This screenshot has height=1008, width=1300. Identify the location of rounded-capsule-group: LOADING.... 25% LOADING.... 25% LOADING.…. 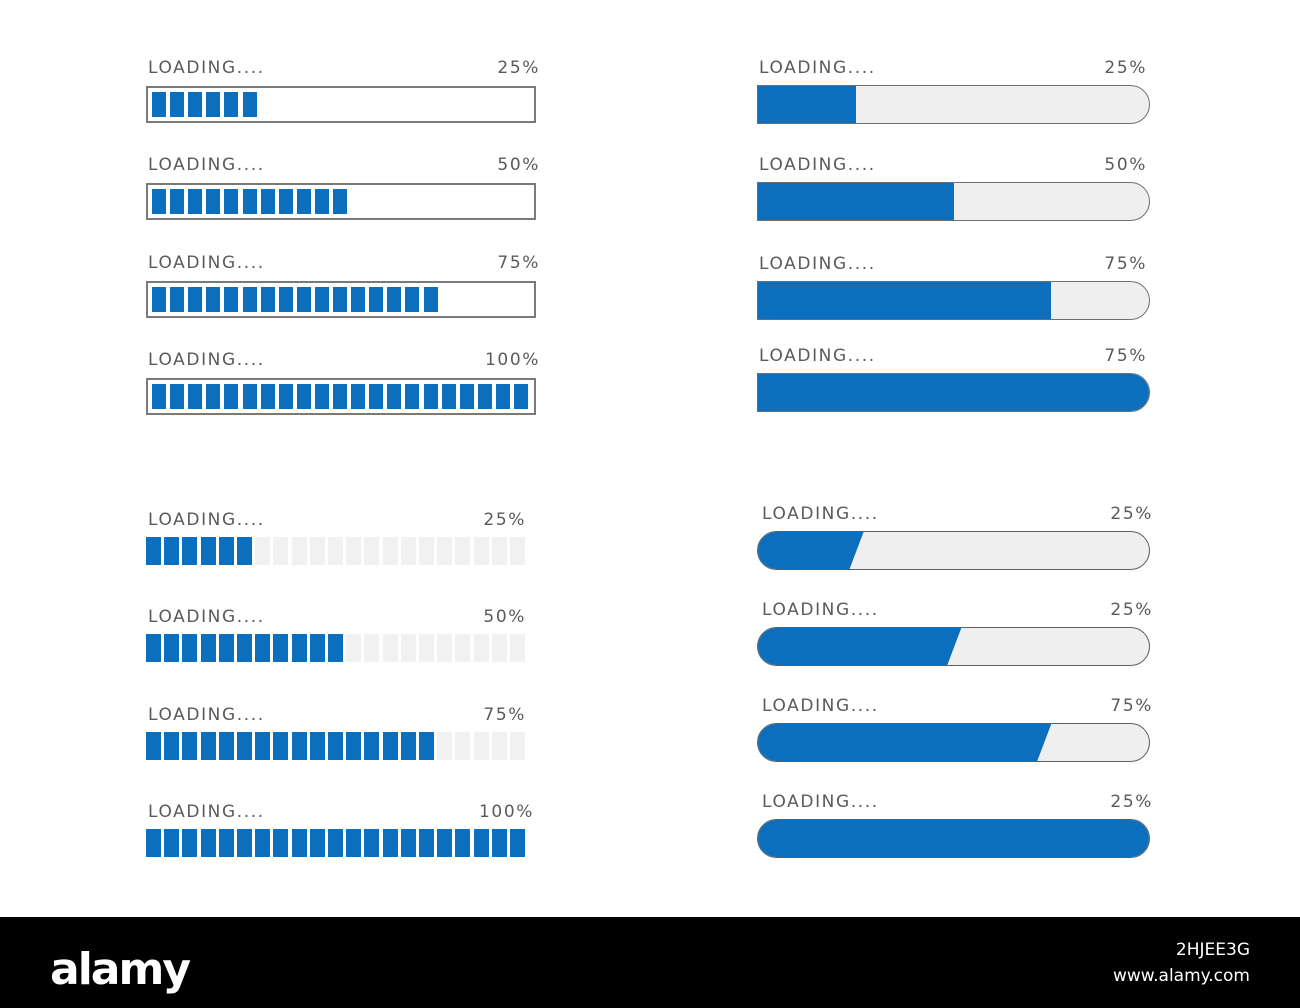
(955, 689).